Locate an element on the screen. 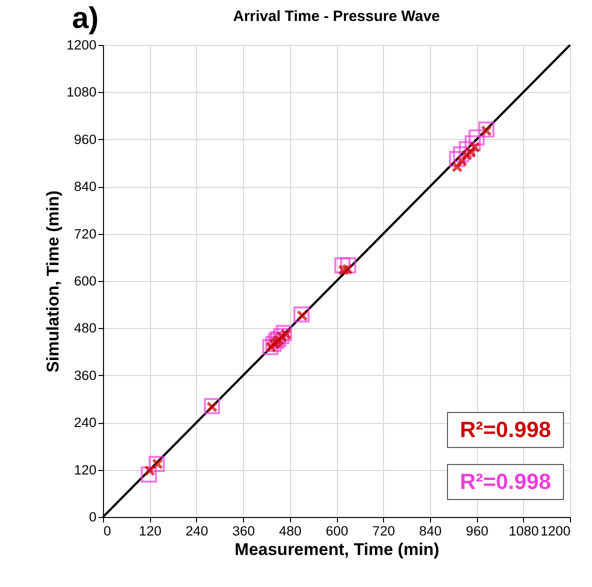 Image resolution: width=592 pixels, height=587 pixels. y-tick-label: 240 is located at coordinates (85, 422).